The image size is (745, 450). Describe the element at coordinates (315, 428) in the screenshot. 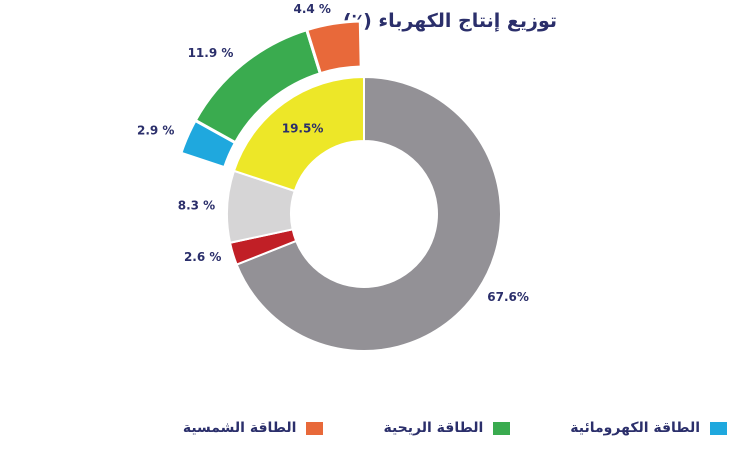

I see `legend-swatch-solar` at that location.